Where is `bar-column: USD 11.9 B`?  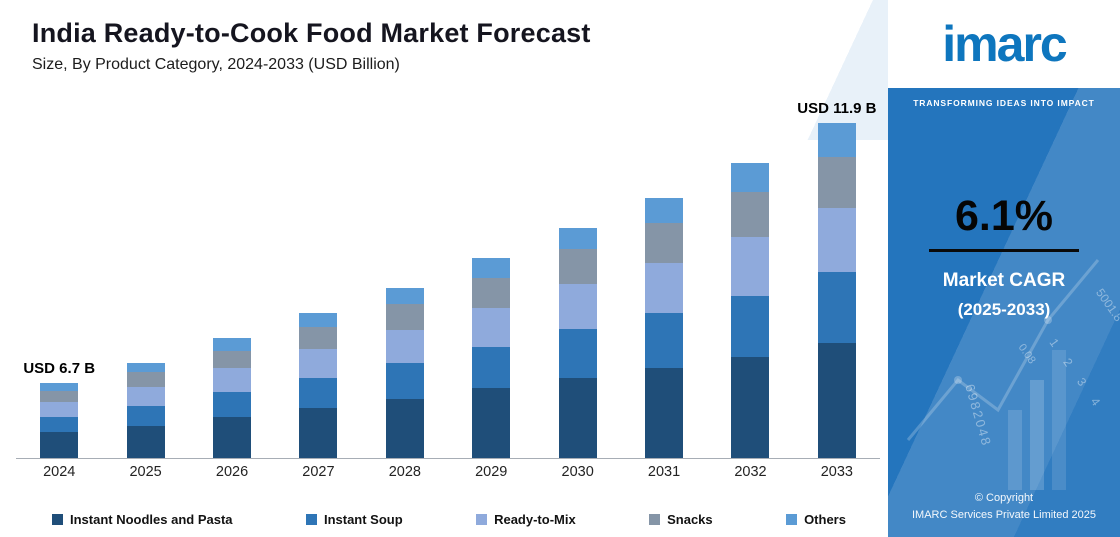
bar-column: USD 11.9 B is located at coordinates (837, 278).